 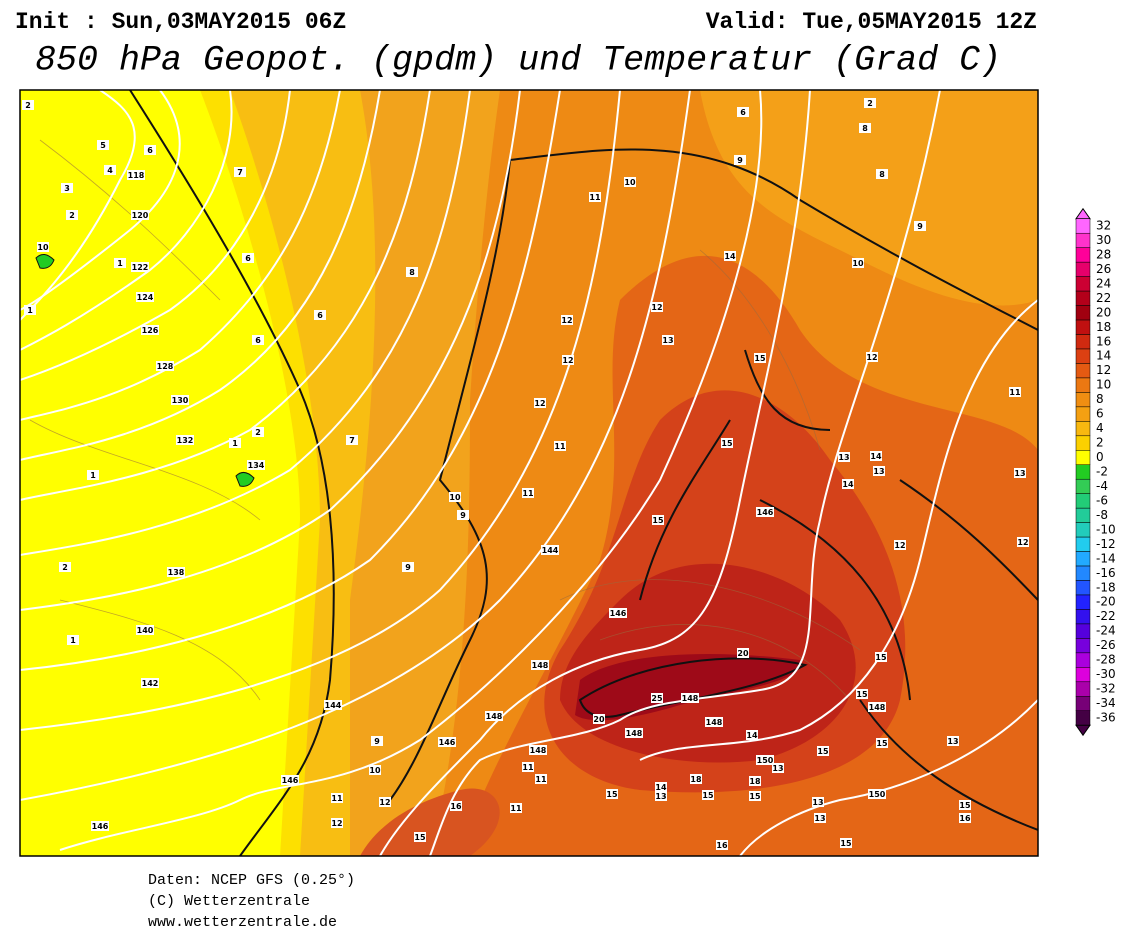 I want to click on footer-copyright: (C) Wetterzentrale, so click(x=229, y=901).